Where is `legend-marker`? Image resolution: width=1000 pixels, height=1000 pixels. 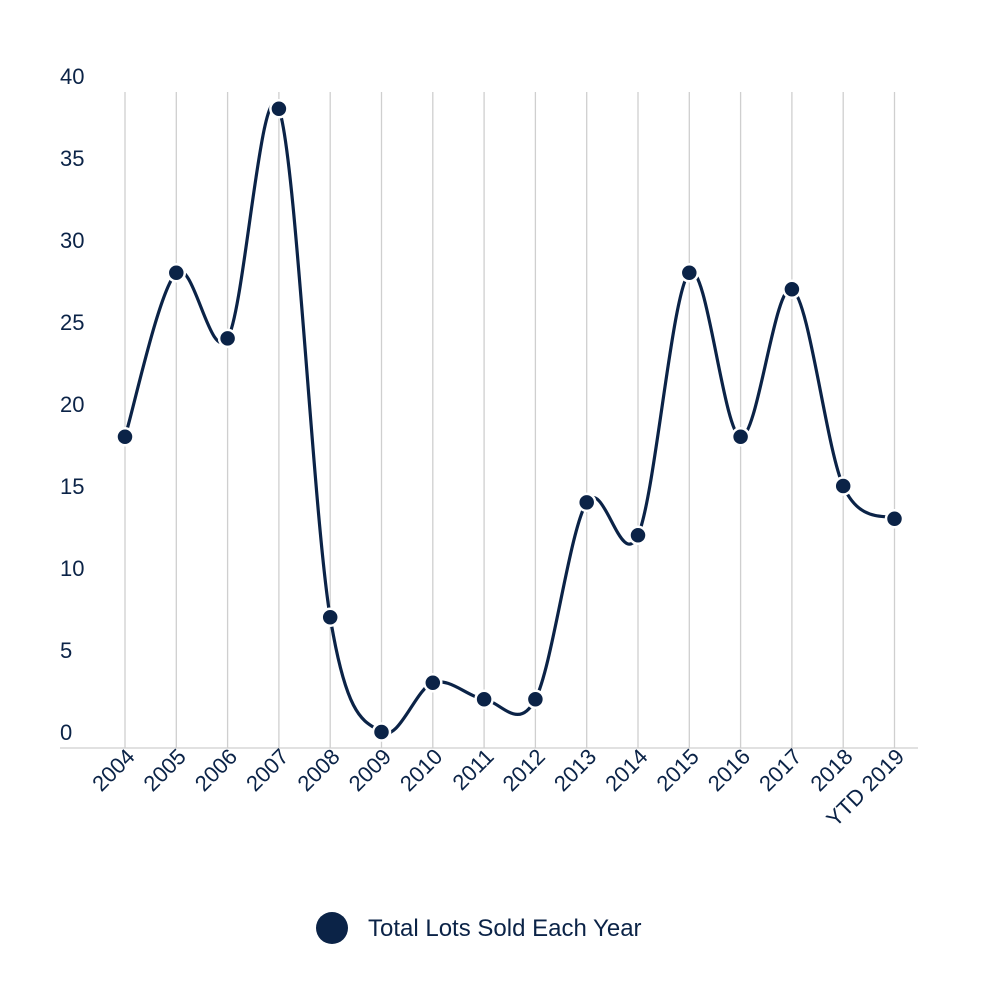 legend-marker is located at coordinates (332, 928).